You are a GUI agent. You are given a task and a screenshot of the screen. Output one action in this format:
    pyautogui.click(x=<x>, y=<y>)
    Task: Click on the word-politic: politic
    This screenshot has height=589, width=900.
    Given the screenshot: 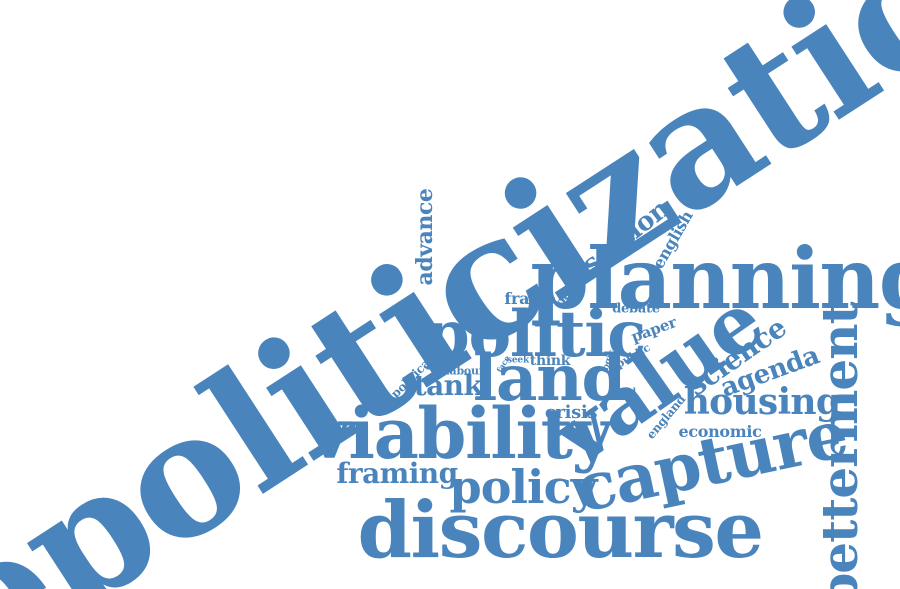 What is the action you would take?
    pyautogui.click(x=535, y=334)
    